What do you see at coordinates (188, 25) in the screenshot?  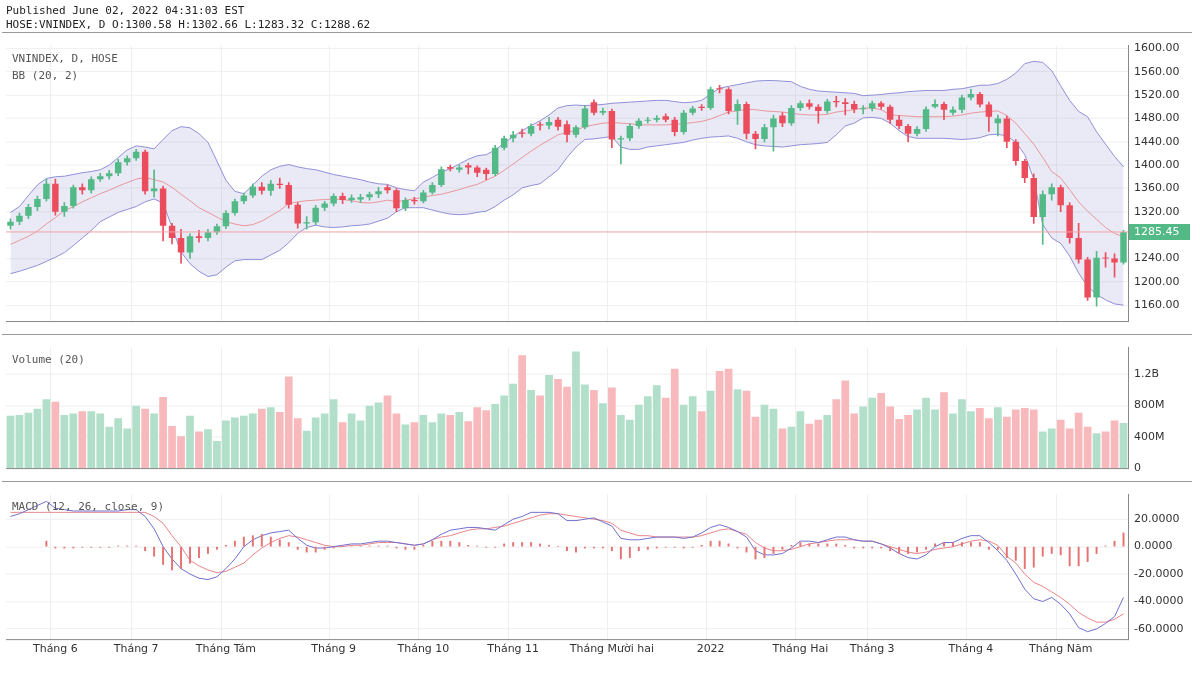 I see `text: HOSE:VNINDEX, D O:1300.58 H:1302.66 L:1283.32 C:1288.62` at bounding box center [188, 25].